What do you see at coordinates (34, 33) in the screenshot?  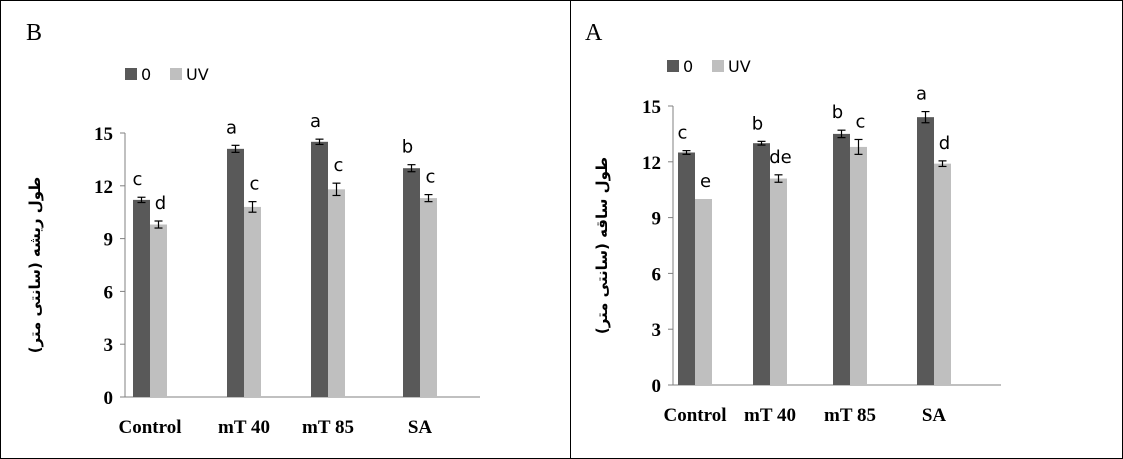 I see `panel-label: B` at bounding box center [34, 33].